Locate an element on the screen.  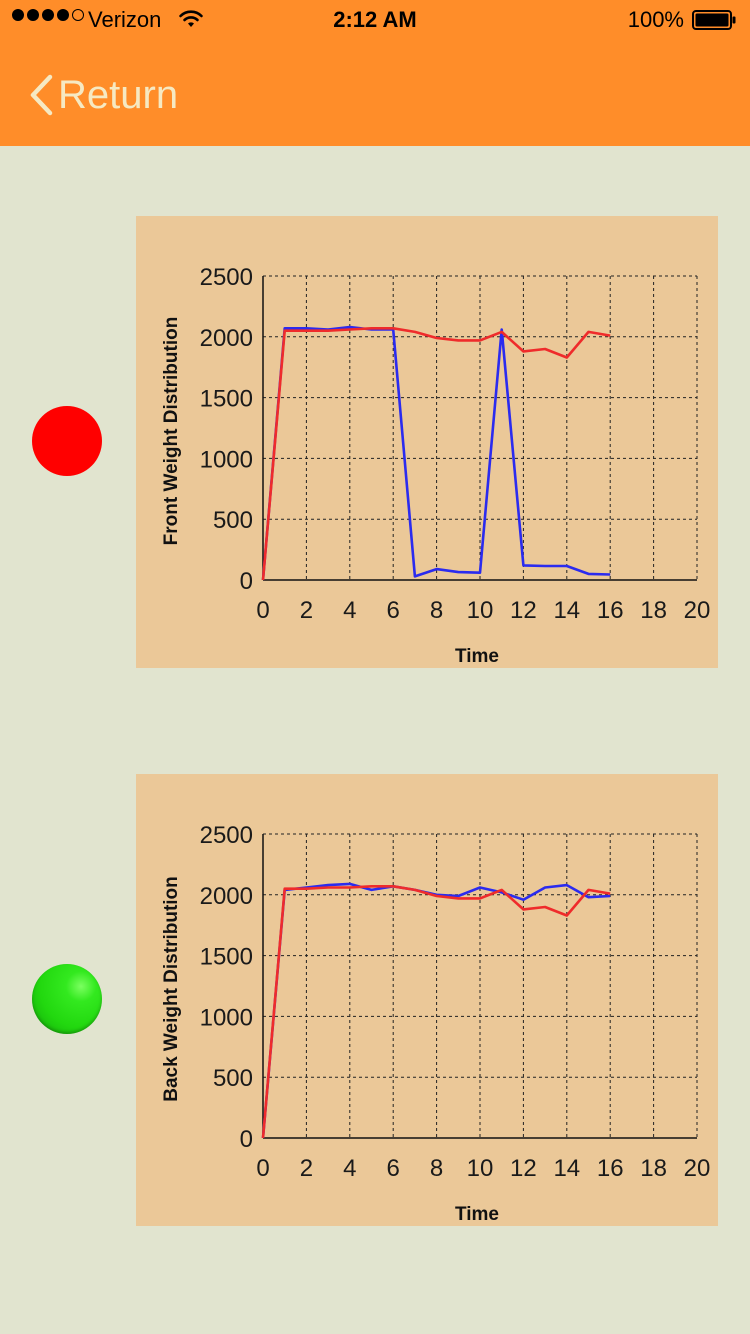
chevron-left-icon is located at coordinates (41, 95).